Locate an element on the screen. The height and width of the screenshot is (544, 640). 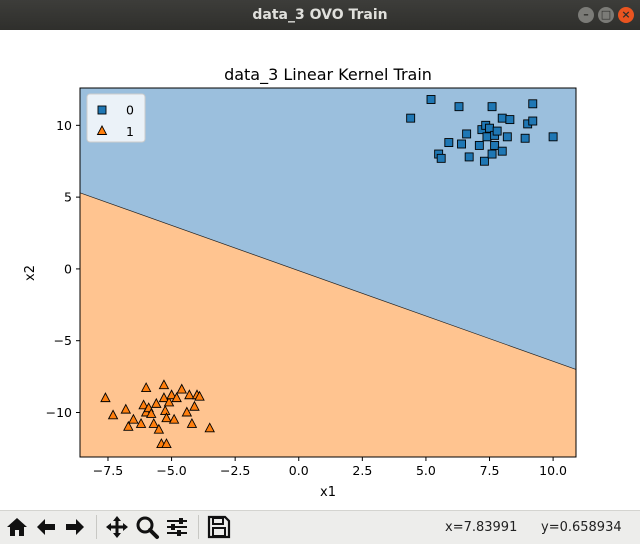
x-tick-label: −2.5 is located at coordinates (235, 470).